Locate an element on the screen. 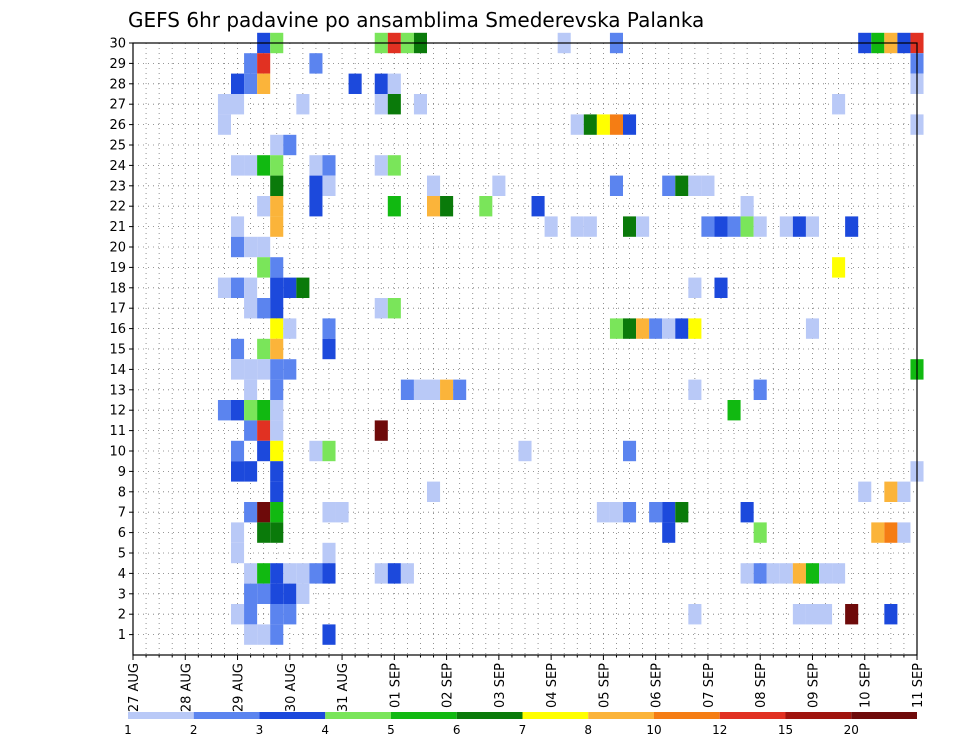  y-tick-label: 7 is located at coordinates (122, 513).